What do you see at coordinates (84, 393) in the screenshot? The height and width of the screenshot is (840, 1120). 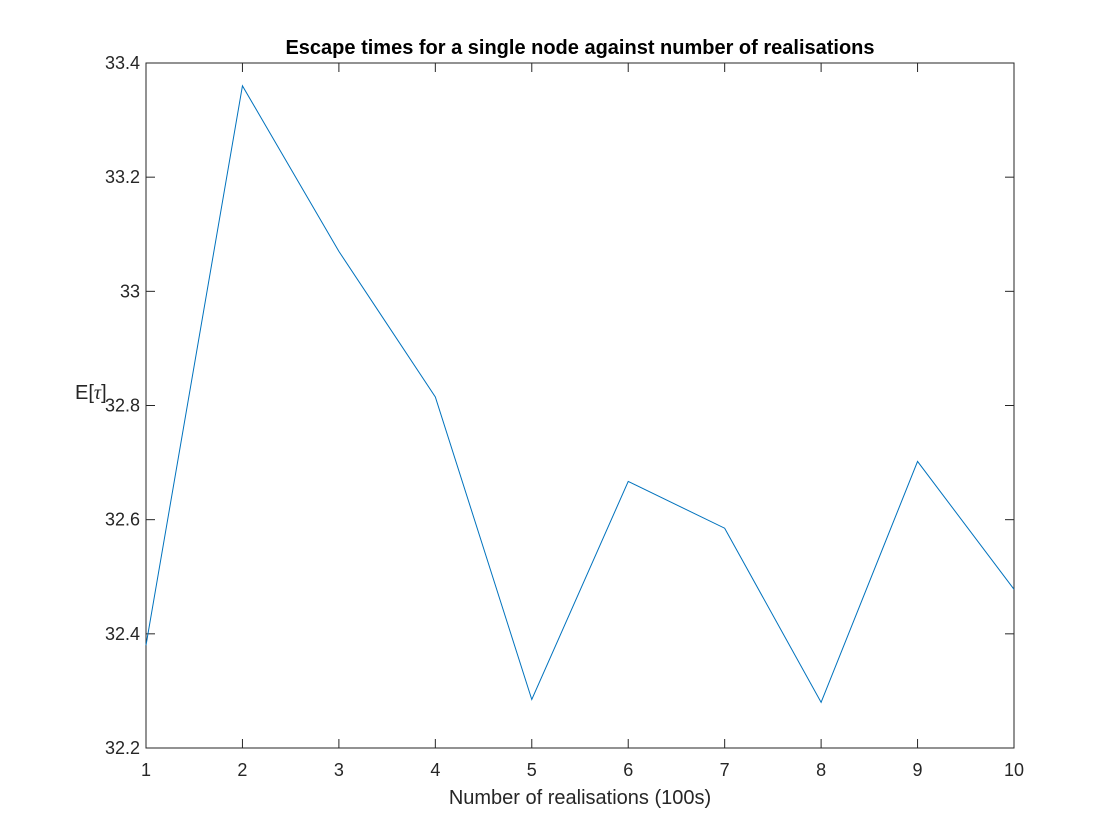 I see `y-axis-label-prefix: E[` at bounding box center [84, 393].